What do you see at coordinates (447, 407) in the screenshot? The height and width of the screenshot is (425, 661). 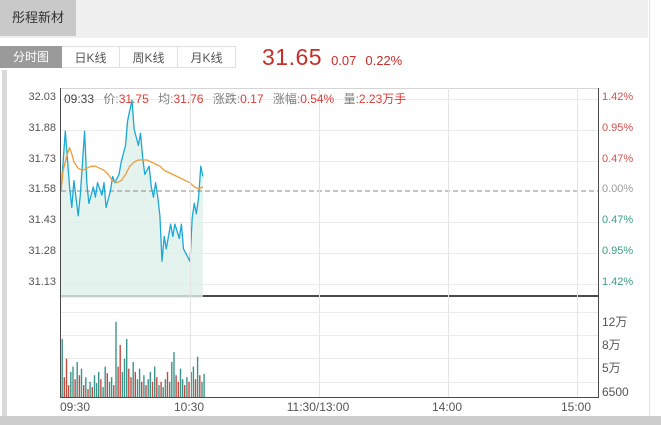 I see `time-axis-label: 14:00` at bounding box center [447, 407].